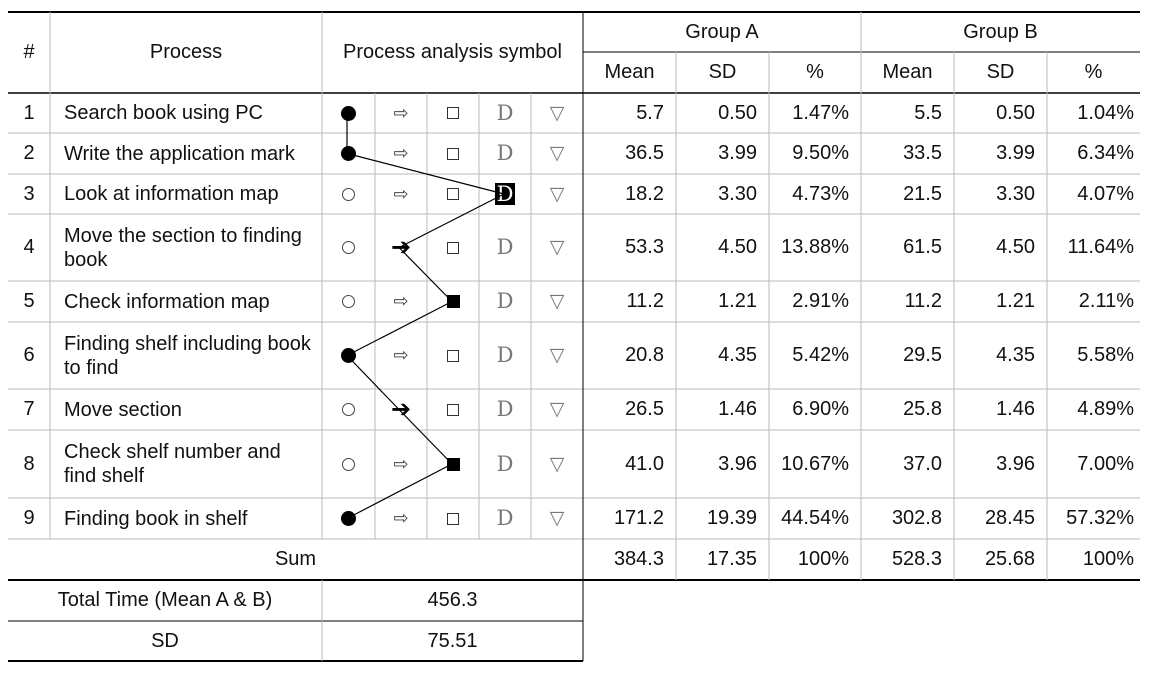 This screenshot has height=673, width=1164. Describe the element at coordinates (820, 409) in the screenshot. I see `group-a-pct: 6.90%` at that location.